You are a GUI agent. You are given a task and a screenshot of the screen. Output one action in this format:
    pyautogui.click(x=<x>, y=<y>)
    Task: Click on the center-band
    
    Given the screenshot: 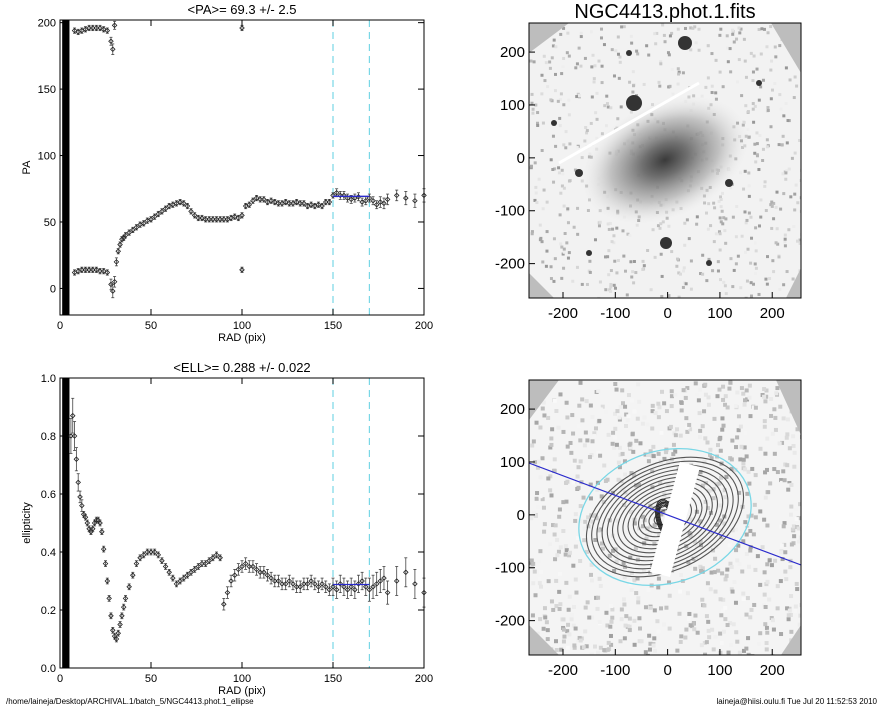 What is the action you would take?
    pyautogui.click(x=66, y=167)
    